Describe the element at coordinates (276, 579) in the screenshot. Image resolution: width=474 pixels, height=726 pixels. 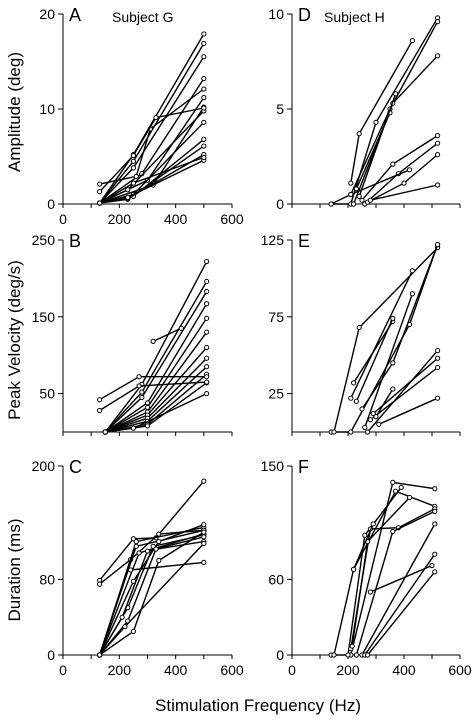
I see `panel-f-y-tick-label: 60` at that location.